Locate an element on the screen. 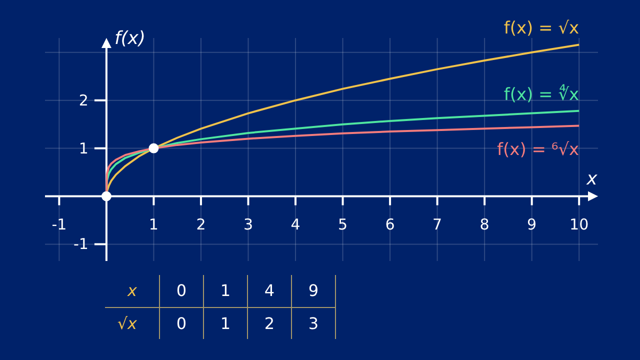 This screenshot has width=640, height=360. data-label: 2 is located at coordinates (270, 323).